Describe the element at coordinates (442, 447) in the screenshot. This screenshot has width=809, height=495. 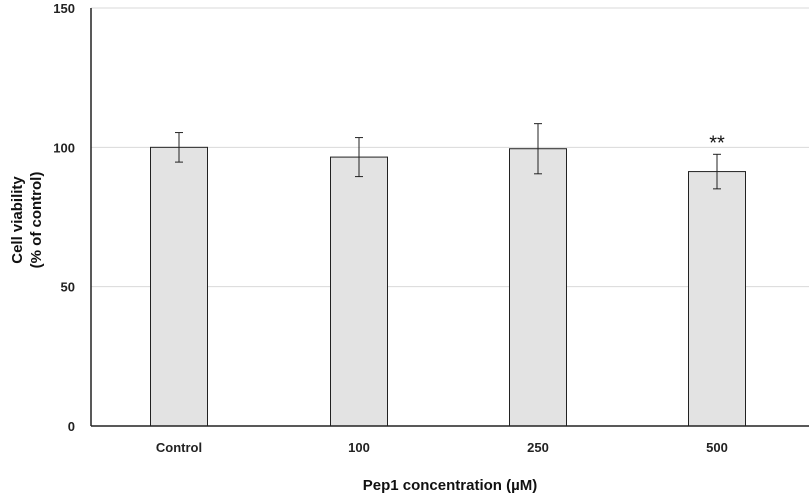
I see `x-tick-labels: Control 100 250 500` at that location.